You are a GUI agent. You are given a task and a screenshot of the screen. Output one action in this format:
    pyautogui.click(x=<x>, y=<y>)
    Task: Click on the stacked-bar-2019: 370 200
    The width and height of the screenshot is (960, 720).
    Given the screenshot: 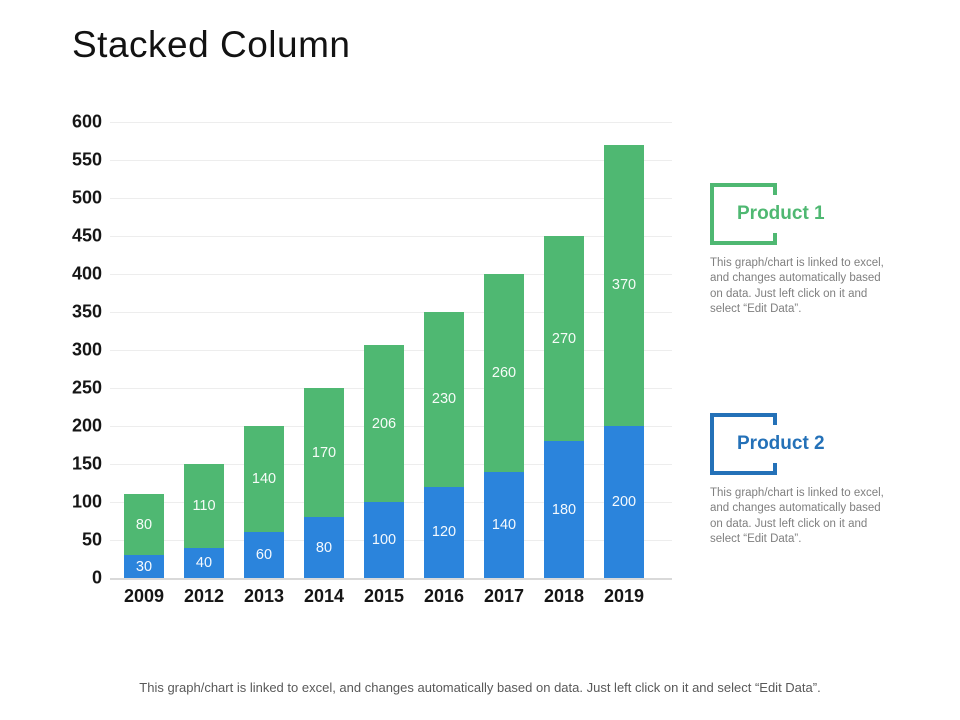 What is the action you would take?
    pyautogui.click(x=624, y=361)
    